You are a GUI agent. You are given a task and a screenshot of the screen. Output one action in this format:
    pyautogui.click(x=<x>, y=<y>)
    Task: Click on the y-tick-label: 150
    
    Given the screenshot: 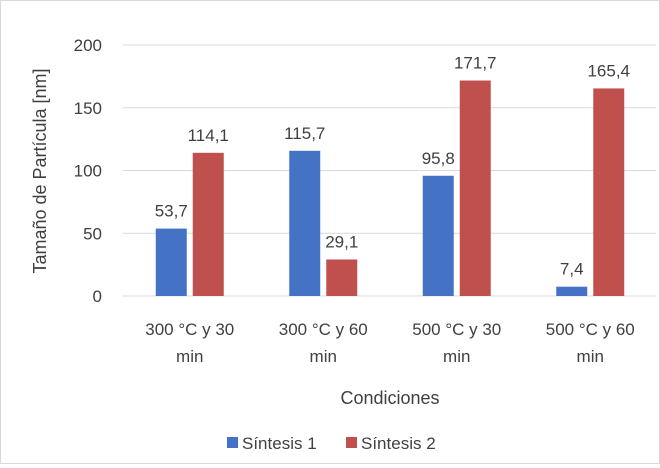 What is the action you would take?
    pyautogui.click(x=88, y=108)
    